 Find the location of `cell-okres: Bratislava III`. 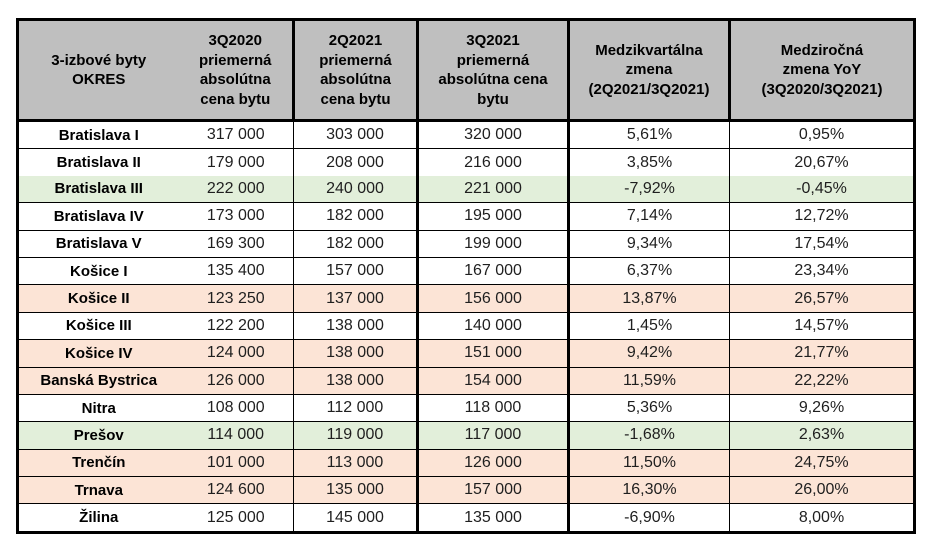

cell-okres: Bratislava III is located at coordinates (98, 189).